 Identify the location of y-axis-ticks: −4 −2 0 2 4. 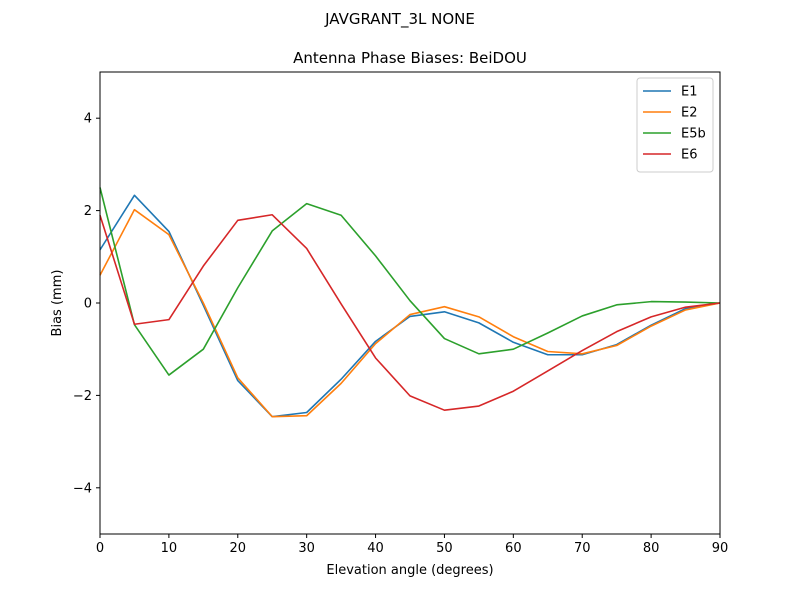
(86, 304).